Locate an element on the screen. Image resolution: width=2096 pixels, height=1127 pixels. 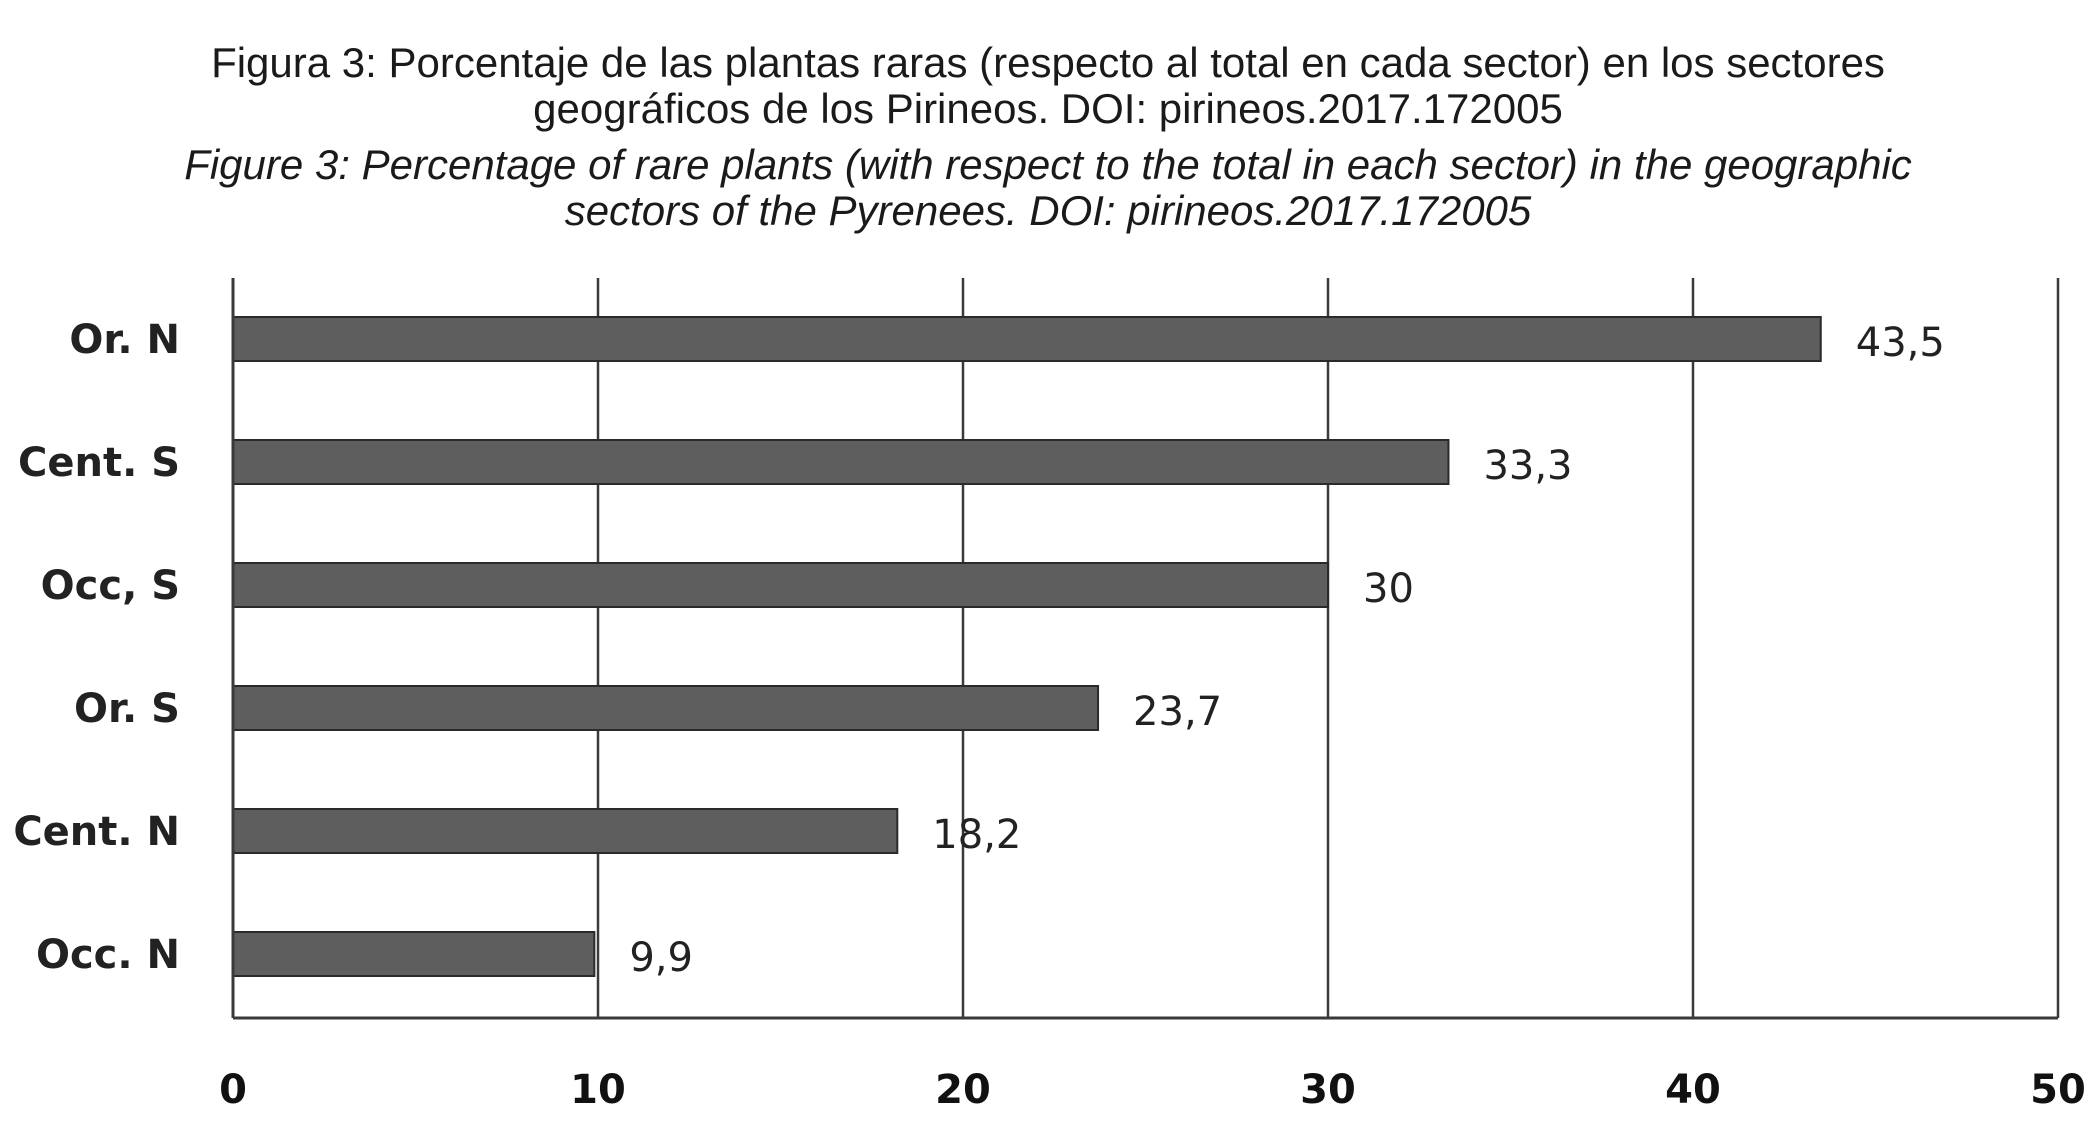
category-label: Cent. N is located at coordinates (96, 832).